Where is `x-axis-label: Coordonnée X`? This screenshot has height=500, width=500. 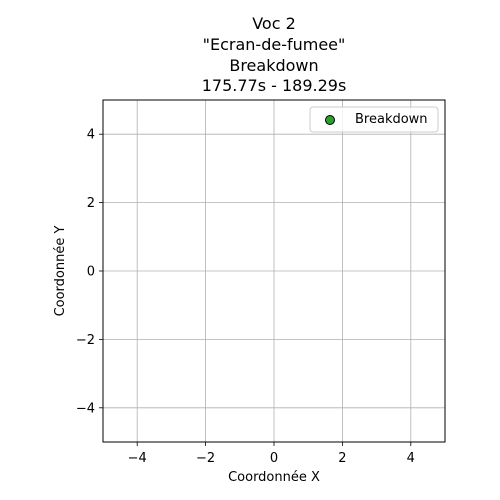
x-axis-label: Coordonnée X is located at coordinates (274, 477).